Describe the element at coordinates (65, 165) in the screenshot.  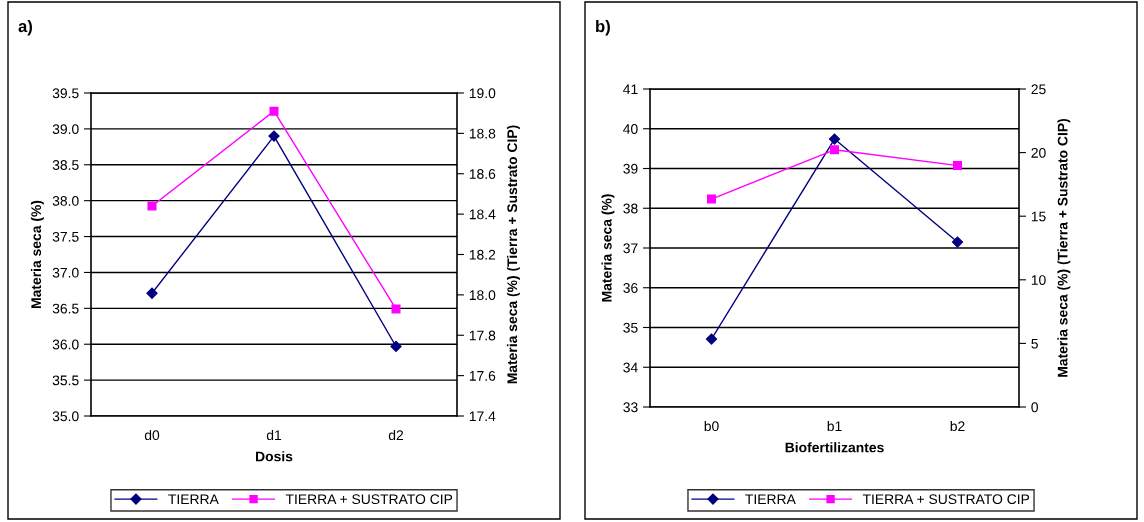
I see `y-tick-label: 38.5` at that location.